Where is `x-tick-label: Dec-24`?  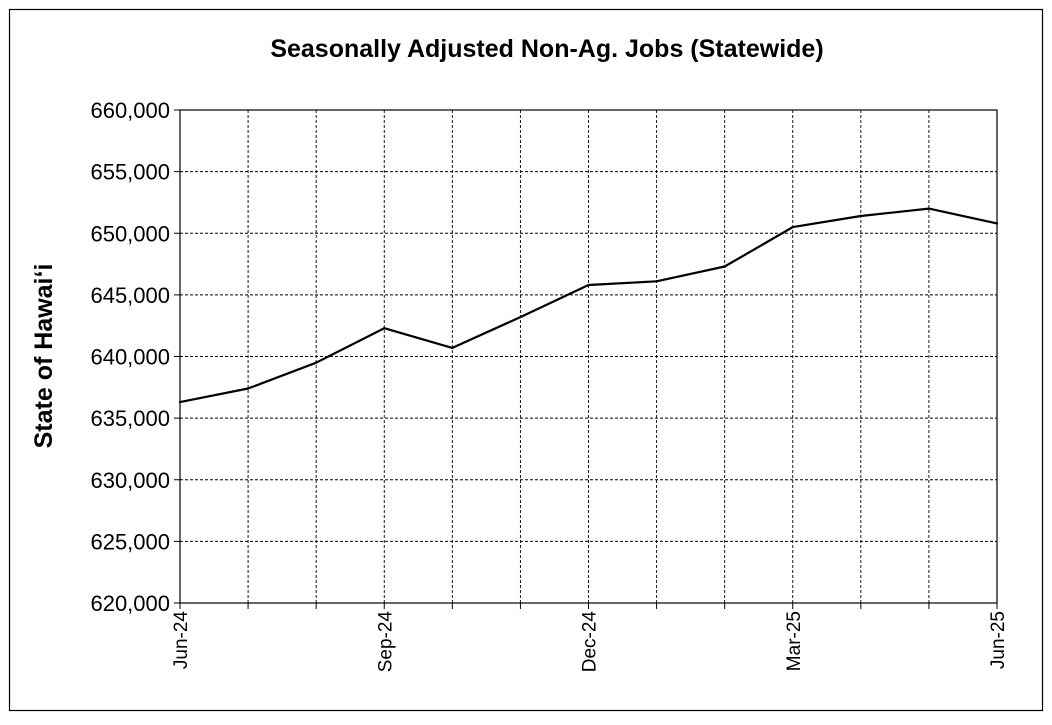 x-tick-label: Dec-24 is located at coordinates (590, 642).